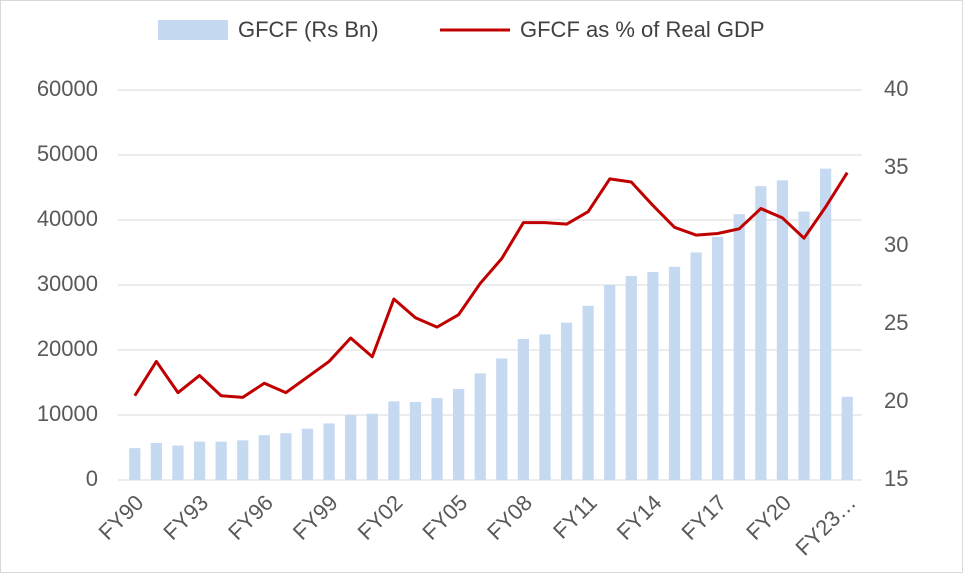 This screenshot has width=963, height=573. What do you see at coordinates (92, 478) in the screenshot?
I see `y-tick-label: 0` at bounding box center [92, 478].